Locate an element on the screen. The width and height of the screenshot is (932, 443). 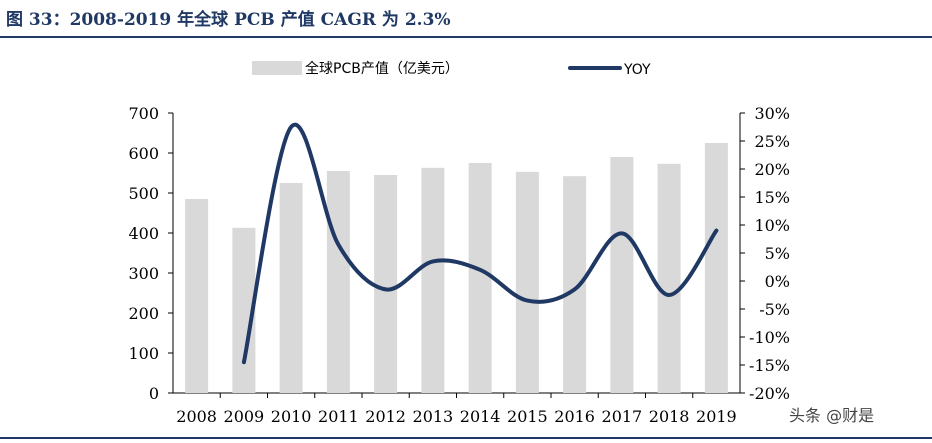
bar-2015 is located at coordinates (527, 282).